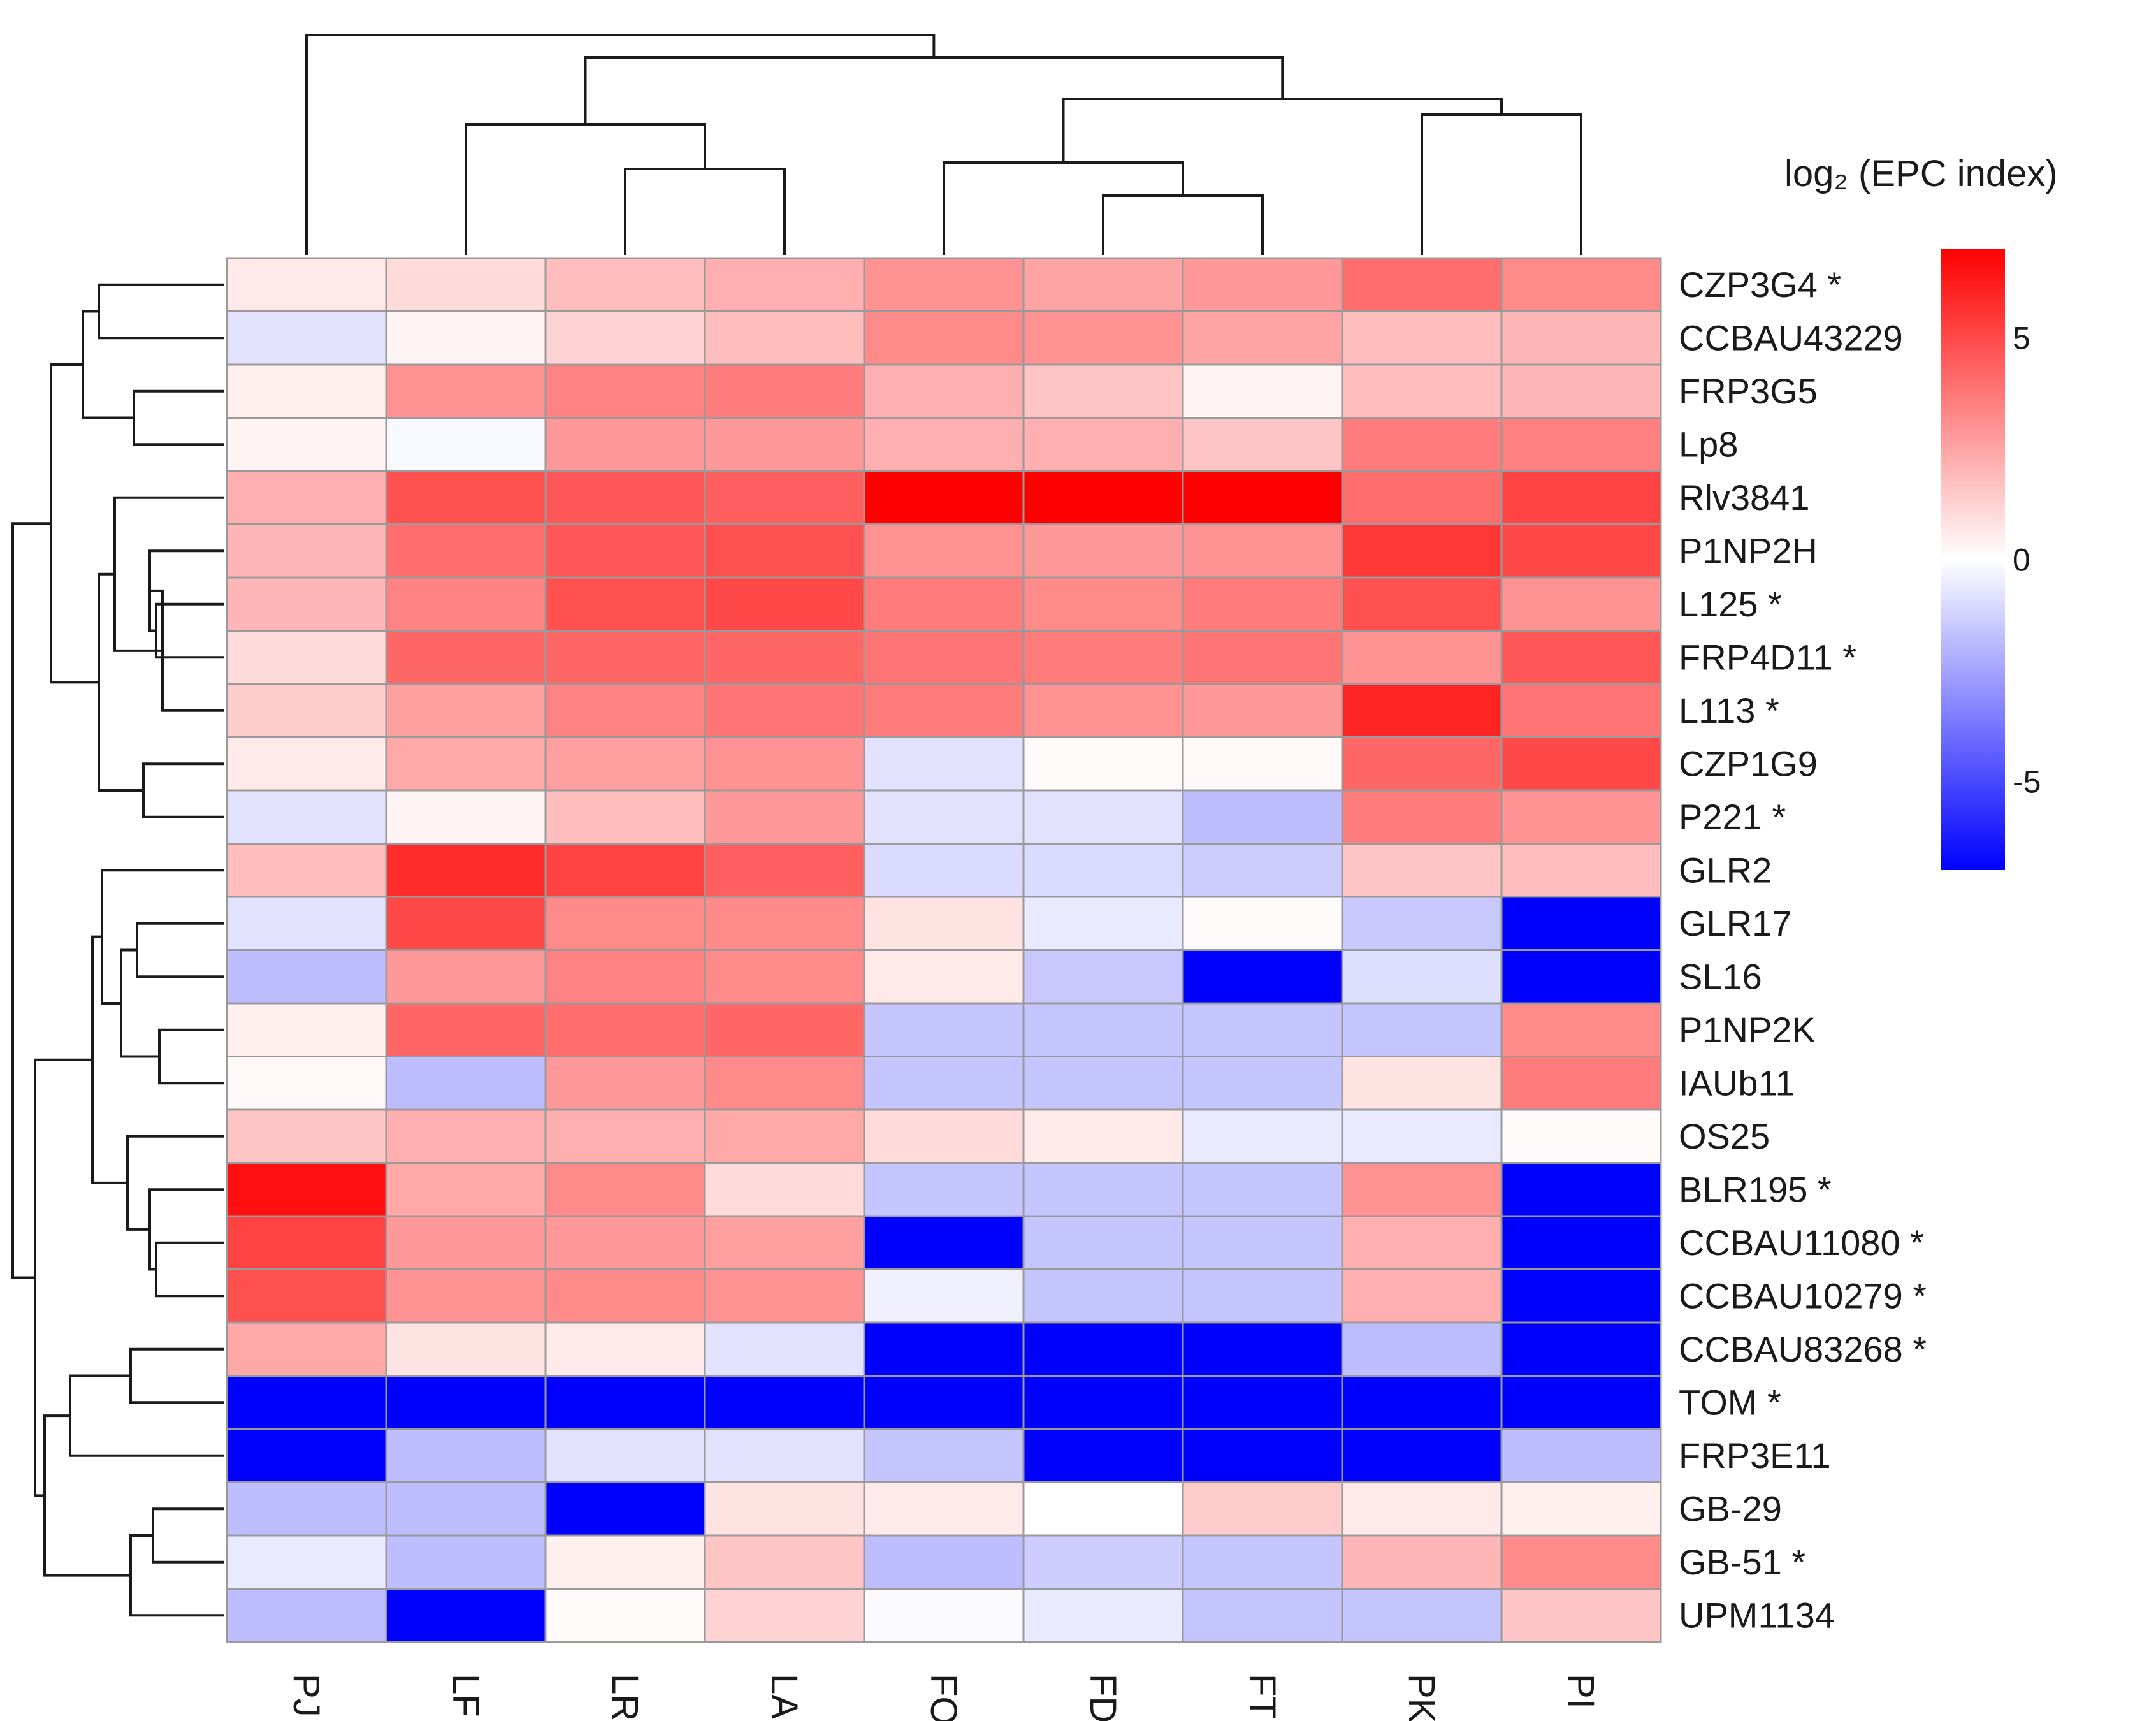  What do you see at coordinates (1730, 604) in the screenshot?
I see `row-label: L125 *` at bounding box center [1730, 604].